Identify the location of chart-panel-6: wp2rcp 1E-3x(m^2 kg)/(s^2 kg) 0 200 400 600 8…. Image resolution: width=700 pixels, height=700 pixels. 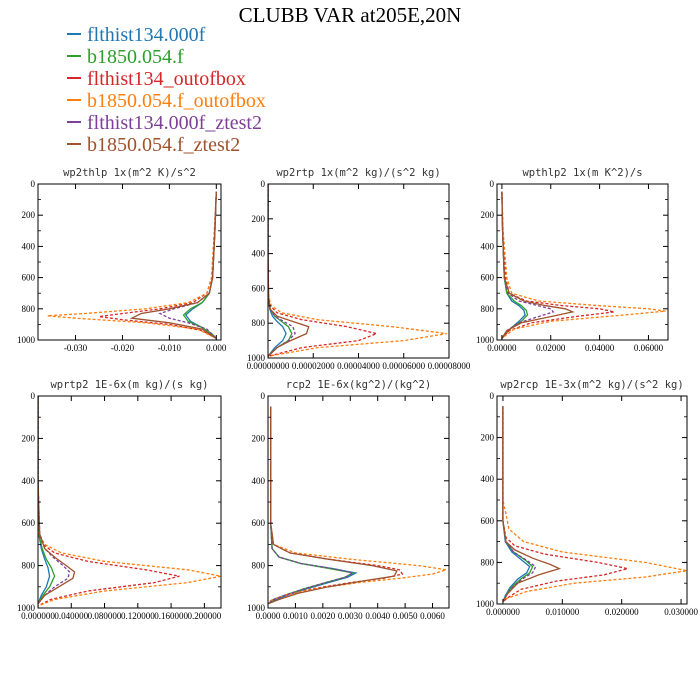
(587, 498).